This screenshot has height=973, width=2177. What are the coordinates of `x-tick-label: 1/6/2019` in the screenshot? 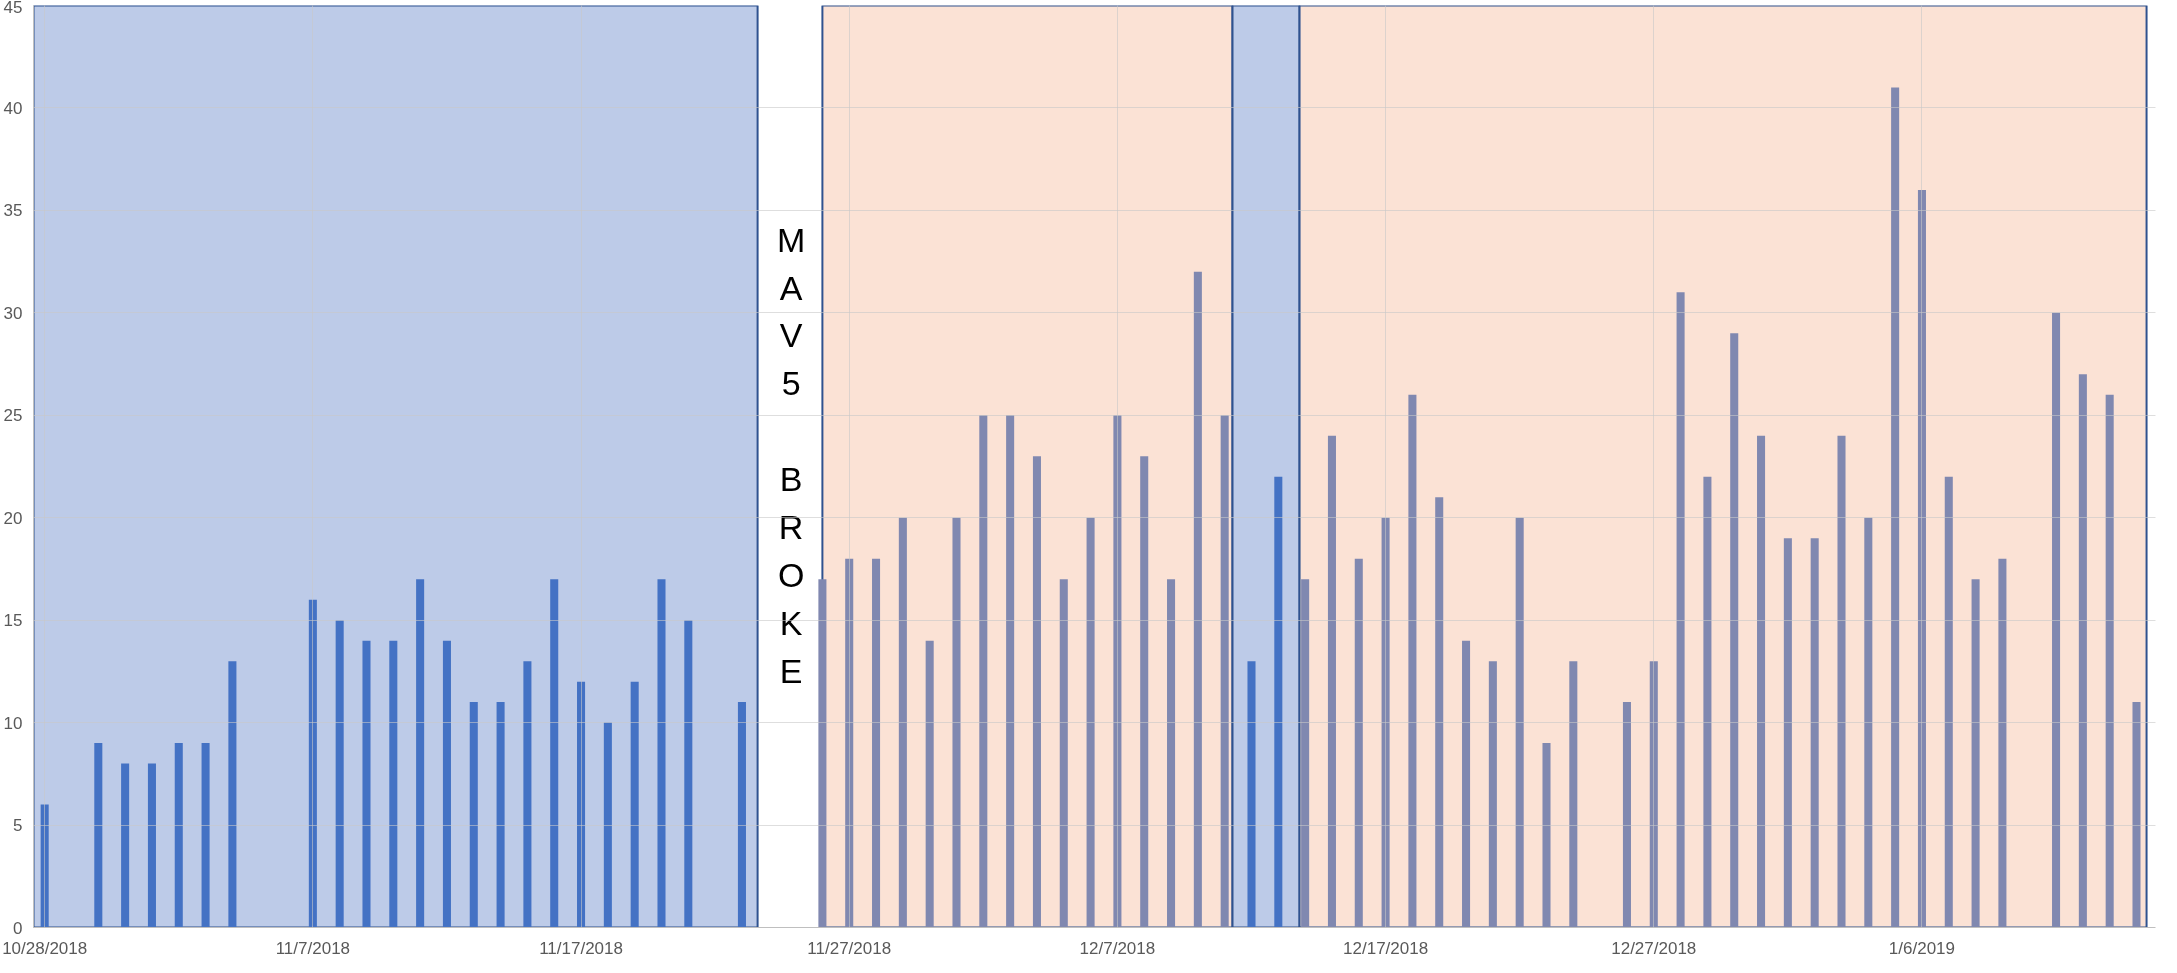 It's located at (1922, 948).